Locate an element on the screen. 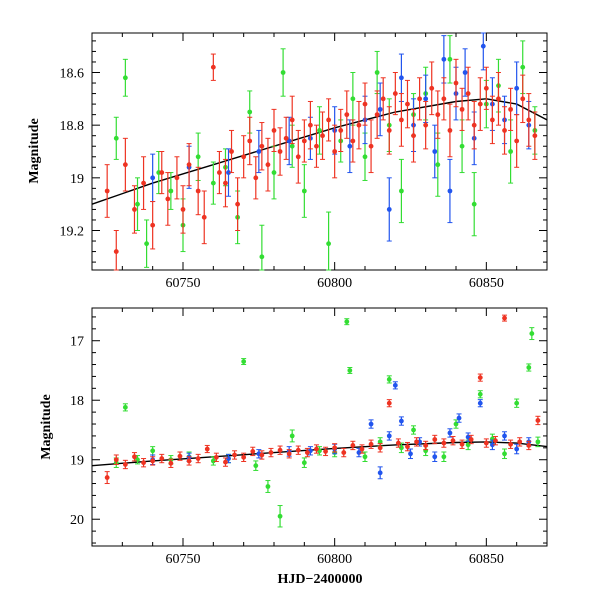 The image size is (600, 600). y-tick-label-1: 18 is located at coordinates (77, 401).